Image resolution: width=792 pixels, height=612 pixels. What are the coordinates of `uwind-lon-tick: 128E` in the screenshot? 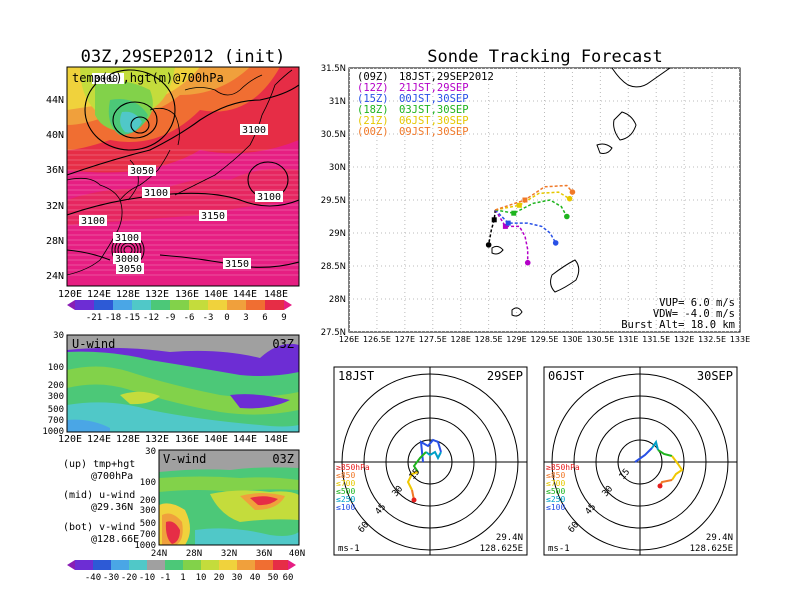 It's located at (128, 439).